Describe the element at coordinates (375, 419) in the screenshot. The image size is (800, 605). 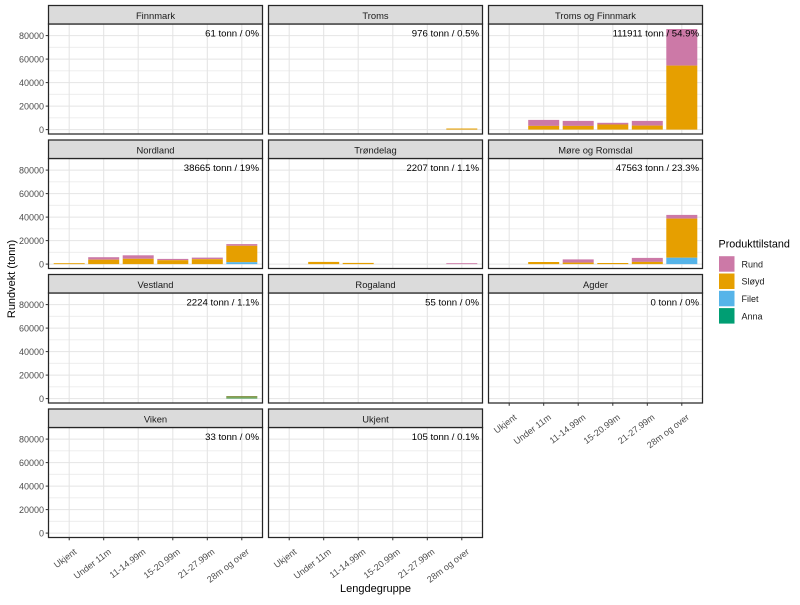
I see `svg-text: Ukjent` at that location.